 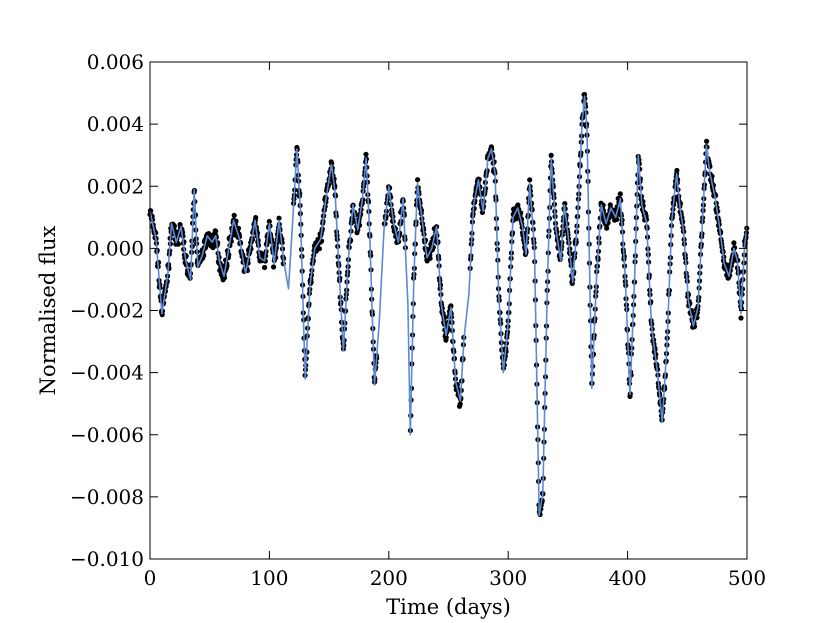 I want to click on x-tick-label: 300, so click(x=508, y=578).